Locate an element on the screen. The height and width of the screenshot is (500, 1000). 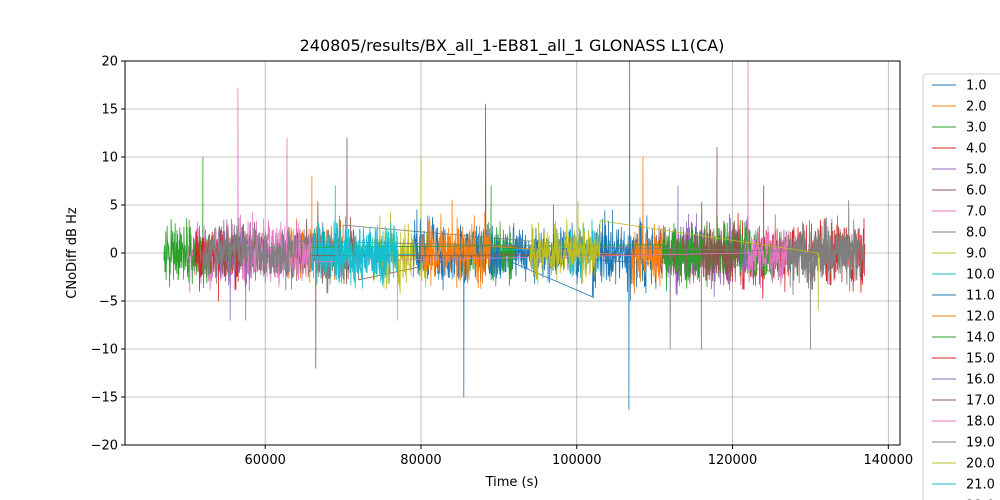
legend-entry: 5.0 is located at coordinates (976, 170).